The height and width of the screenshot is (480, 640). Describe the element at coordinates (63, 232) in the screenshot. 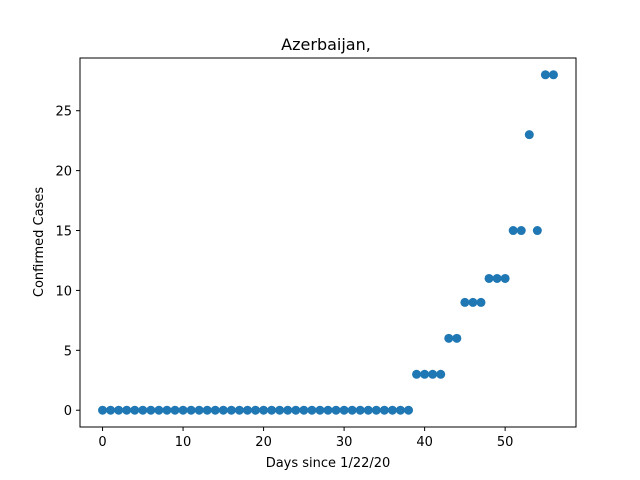

I see `y-tick-label: 15` at that location.